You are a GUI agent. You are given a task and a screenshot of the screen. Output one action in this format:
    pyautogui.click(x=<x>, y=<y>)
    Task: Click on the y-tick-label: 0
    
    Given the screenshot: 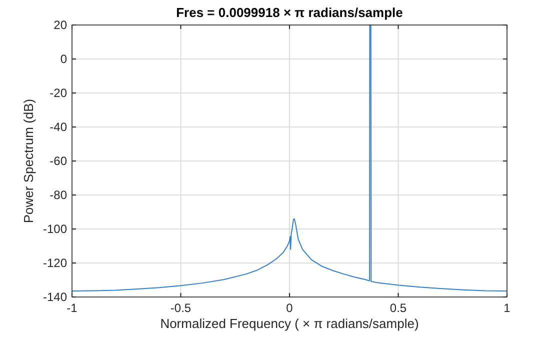 What is the action you would take?
    pyautogui.click(x=64, y=59)
    